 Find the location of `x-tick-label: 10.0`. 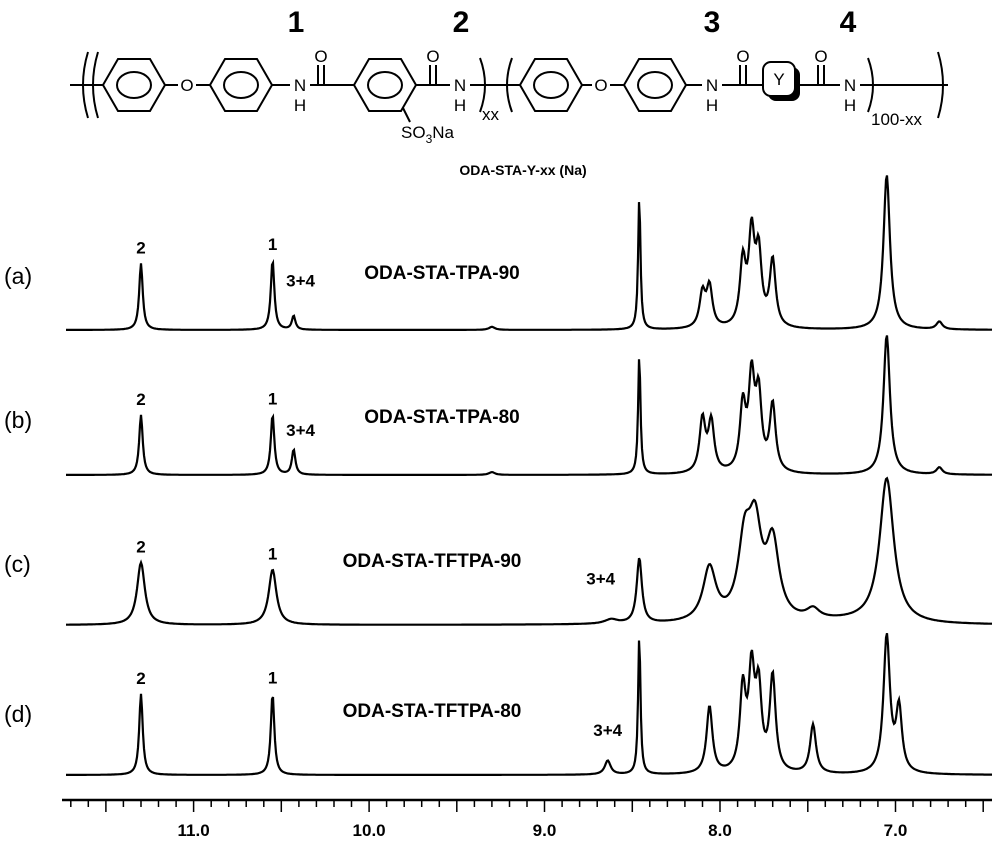

x-tick-label: 10.0 is located at coordinates (369, 830).